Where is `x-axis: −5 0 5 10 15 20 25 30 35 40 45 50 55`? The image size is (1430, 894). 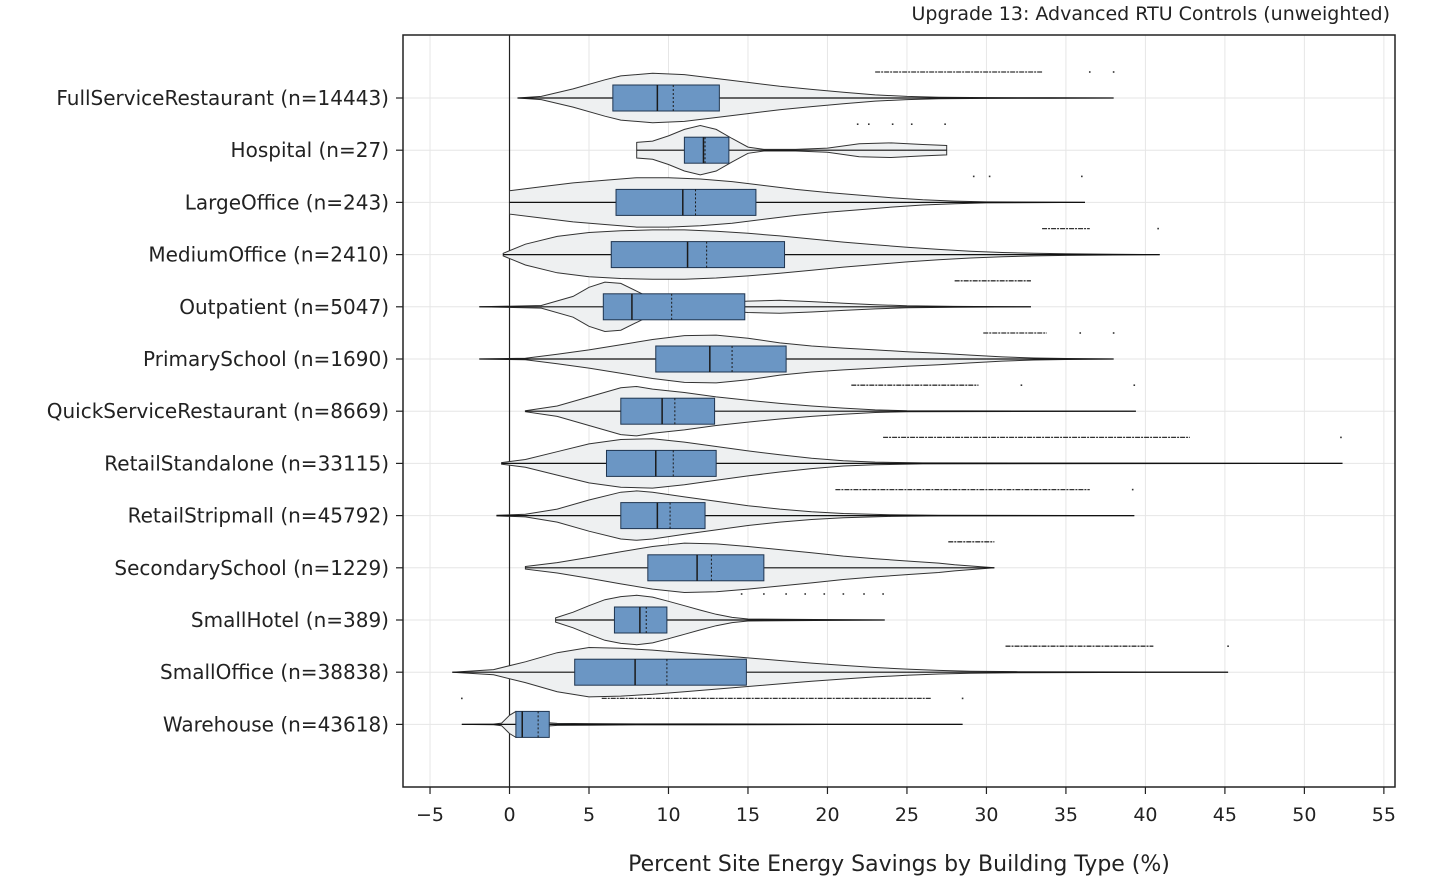 x-axis: −5 0 5 10 15 20 25 30 35 40 45 50 55 is located at coordinates (906, 806).